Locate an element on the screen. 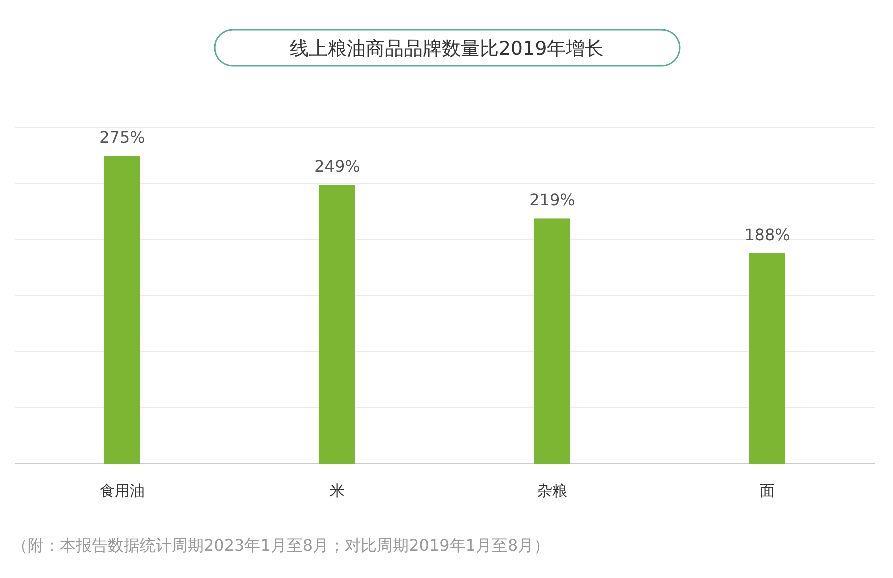 The height and width of the screenshot is (578, 893). data-label: 249% is located at coordinates (337, 166).